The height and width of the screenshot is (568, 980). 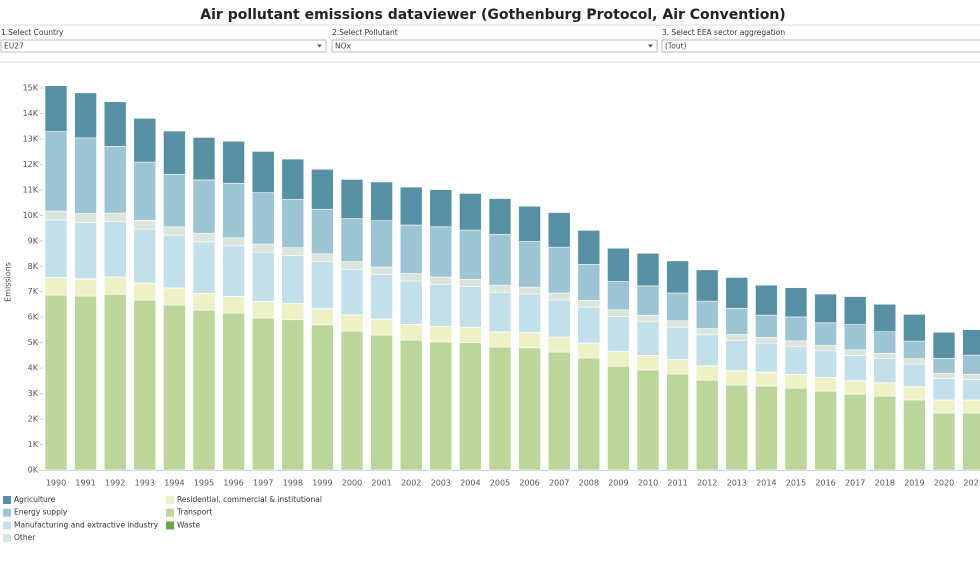 What do you see at coordinates (343, 46) in the screenshot?
I see `dropdown-value: NOx` at bounding box center [343, 46].